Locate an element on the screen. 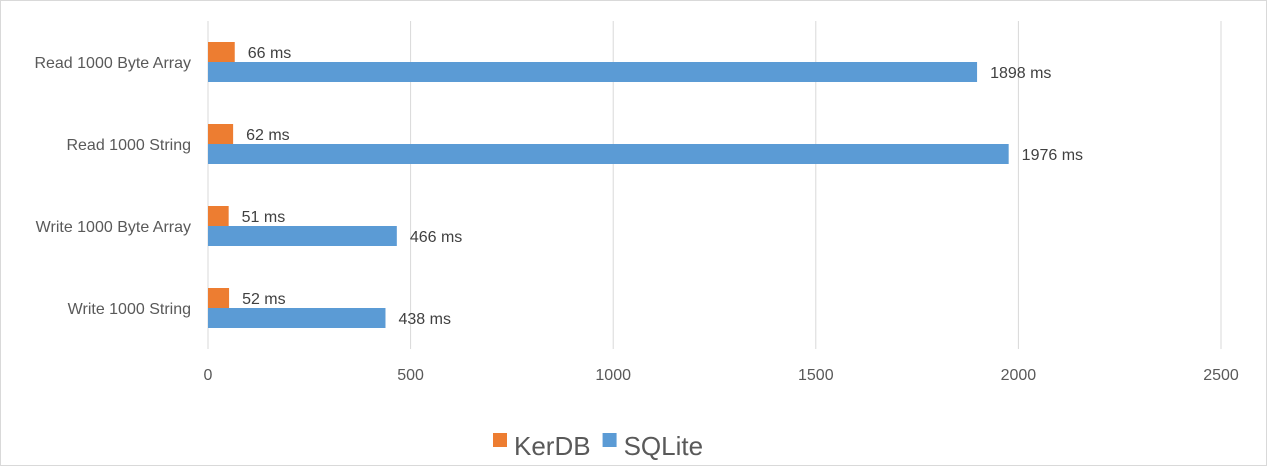  category-label: Read 1000 String is located at coordinates (128, 145).